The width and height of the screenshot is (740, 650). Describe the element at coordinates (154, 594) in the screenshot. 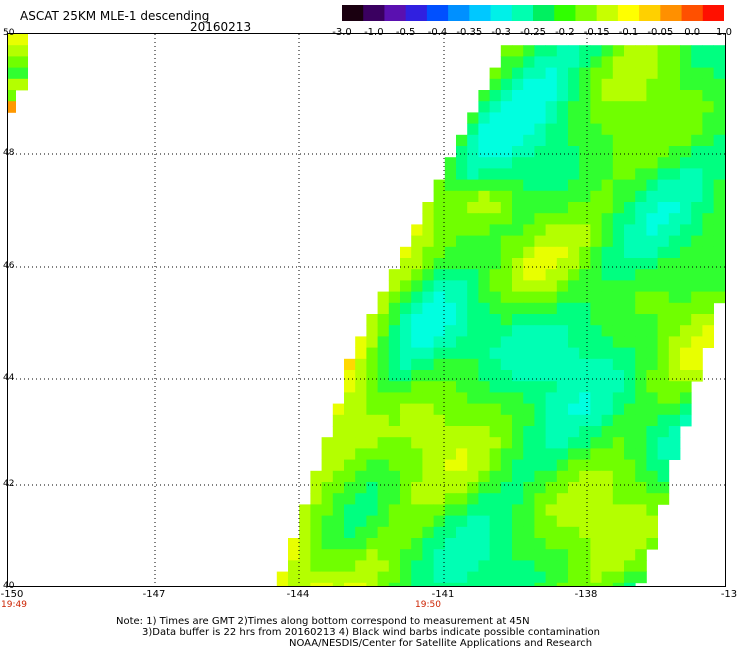

I see `lon-label: -147` at that location.